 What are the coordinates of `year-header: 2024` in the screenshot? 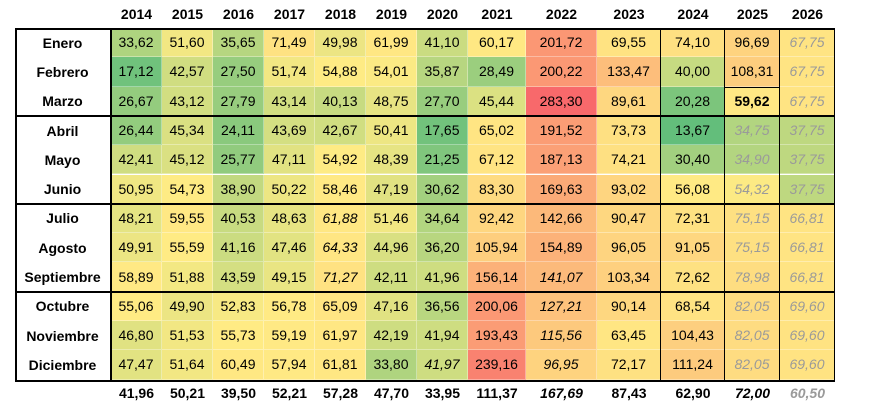 It's located at (693, 14).